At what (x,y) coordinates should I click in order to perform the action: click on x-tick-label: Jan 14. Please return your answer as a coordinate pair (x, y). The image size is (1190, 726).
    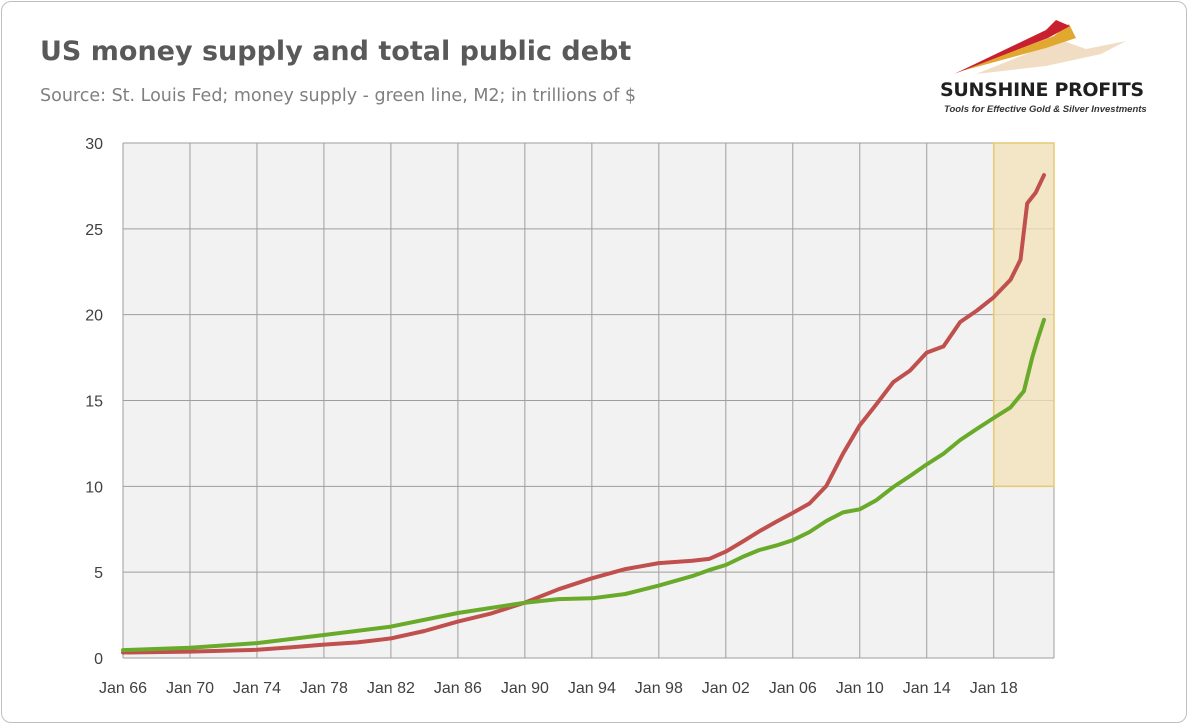
    Looking at the image, I should click on (927, 688).